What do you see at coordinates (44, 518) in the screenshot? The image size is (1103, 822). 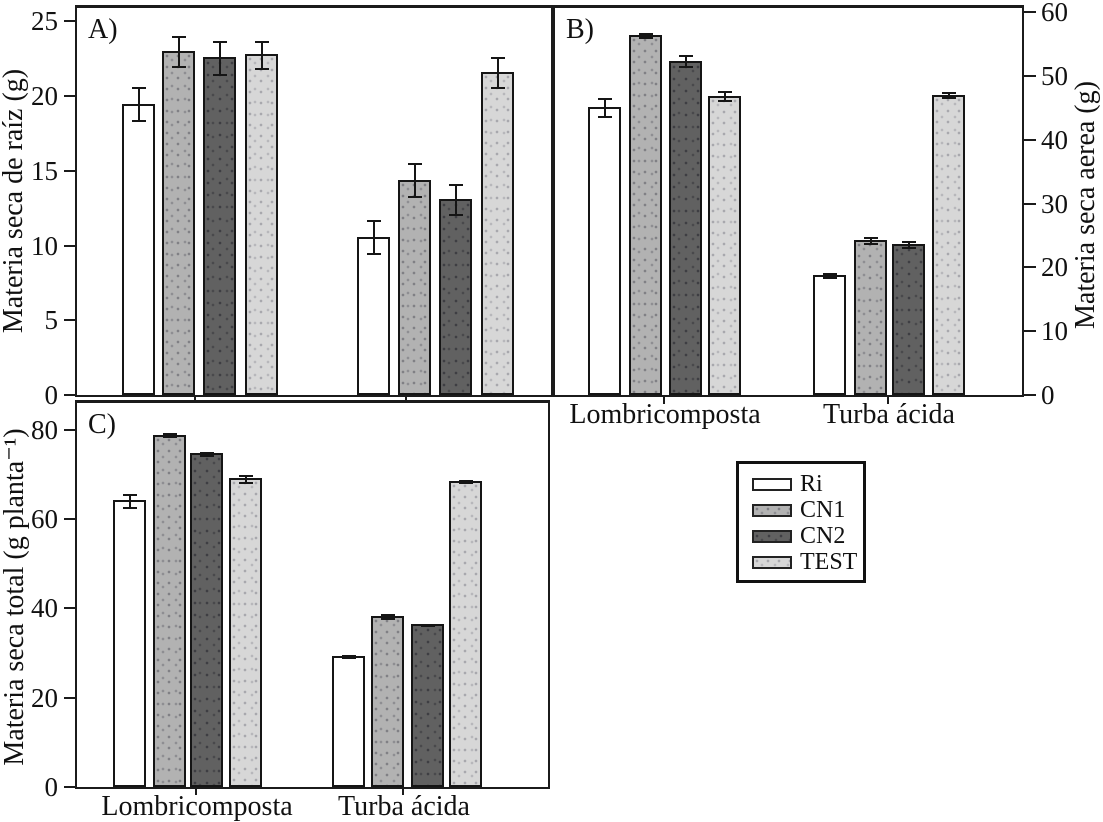 I see `y-tick-label: 60` at bounding box center [44, 518].